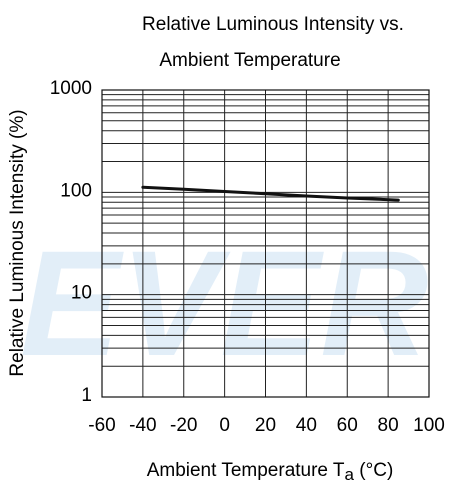  Describe the element at coordinates (76, 190) in the screenshot. I see `y-tick-label: 100` at that location.